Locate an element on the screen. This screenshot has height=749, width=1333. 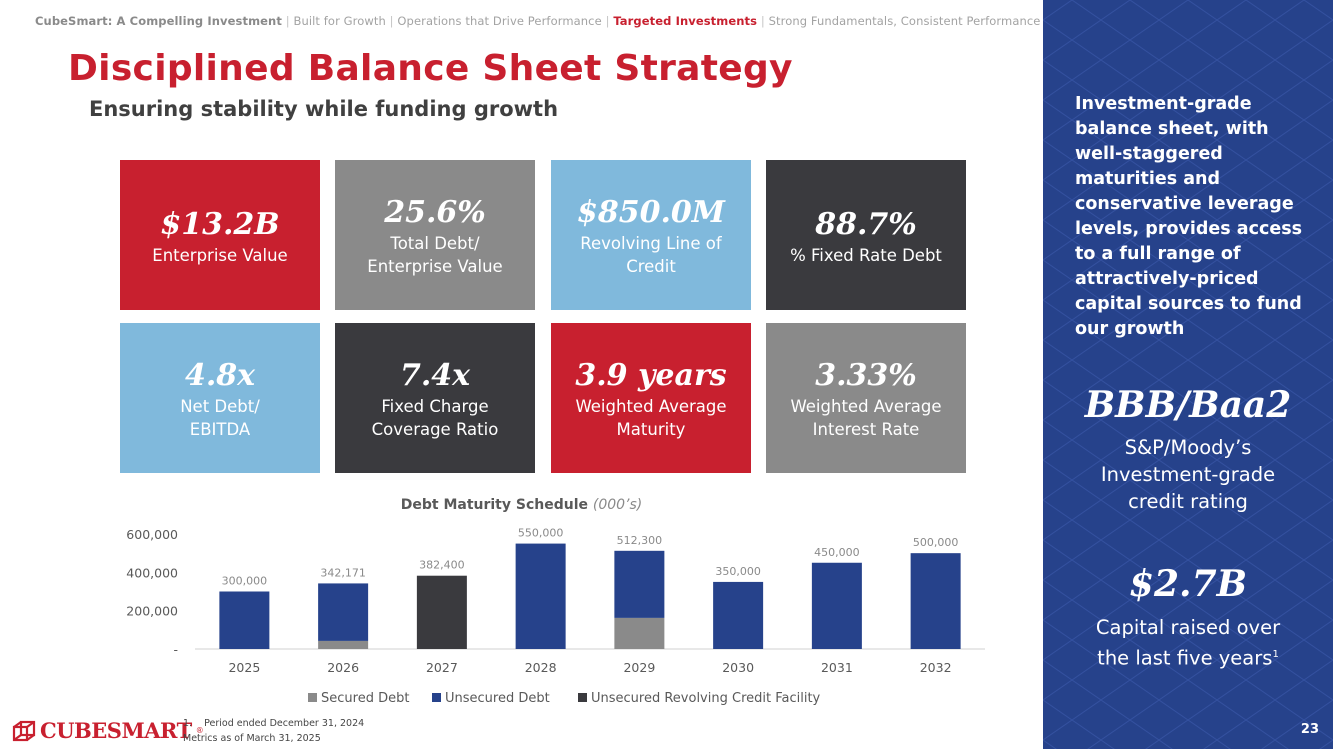
metric-tile-weighted-average-maturity: 3.9 years Weighted Average Maturity is located at coordinates (651, 398).